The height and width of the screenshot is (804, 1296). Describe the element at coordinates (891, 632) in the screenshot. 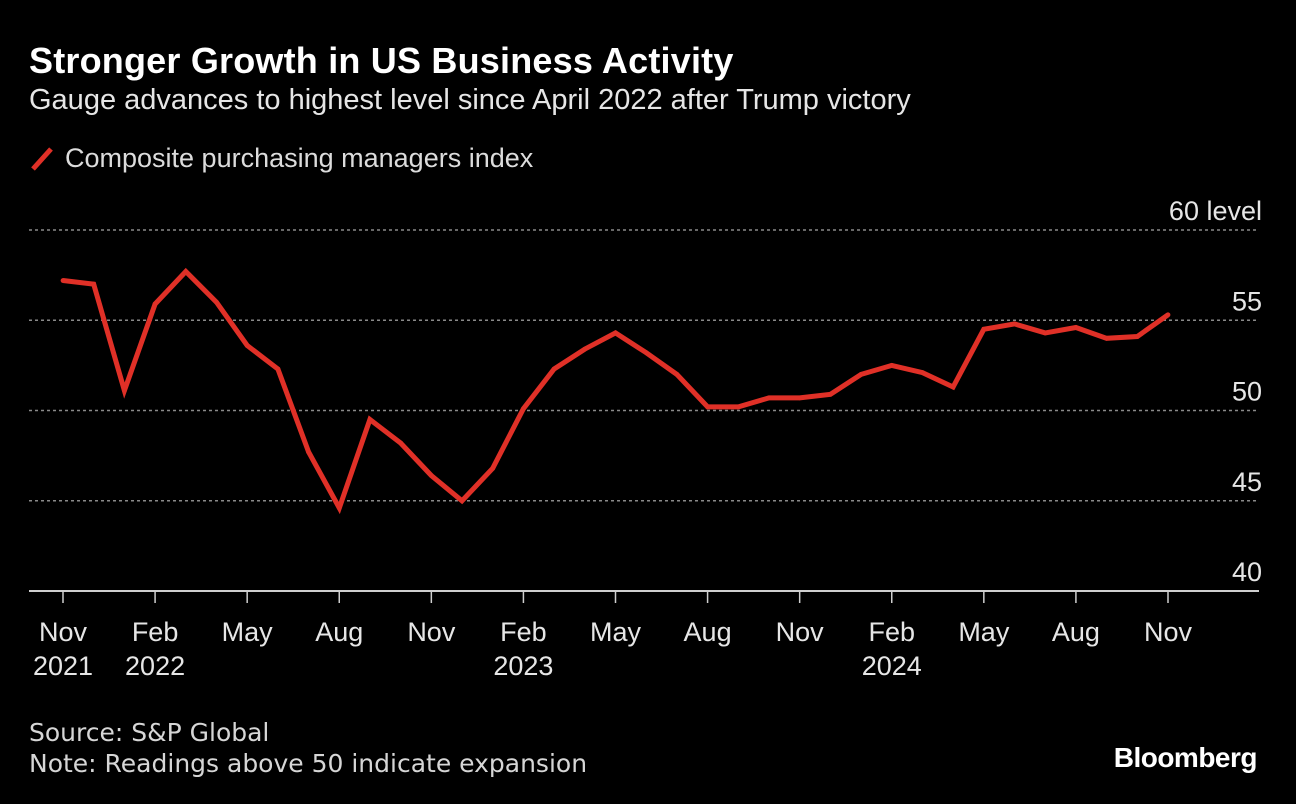

I see `x-tick-label-27: Feb` at that location.